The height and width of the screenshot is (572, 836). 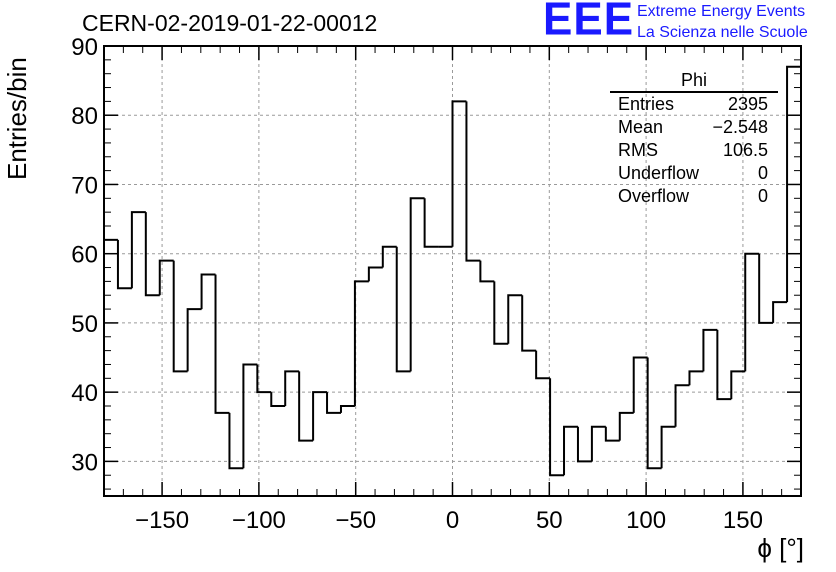 What do you see at coordinates (694, 104) in the screenshot?
I see `stats-row-entries: Entries 2395` at bounding box center [694, 104].